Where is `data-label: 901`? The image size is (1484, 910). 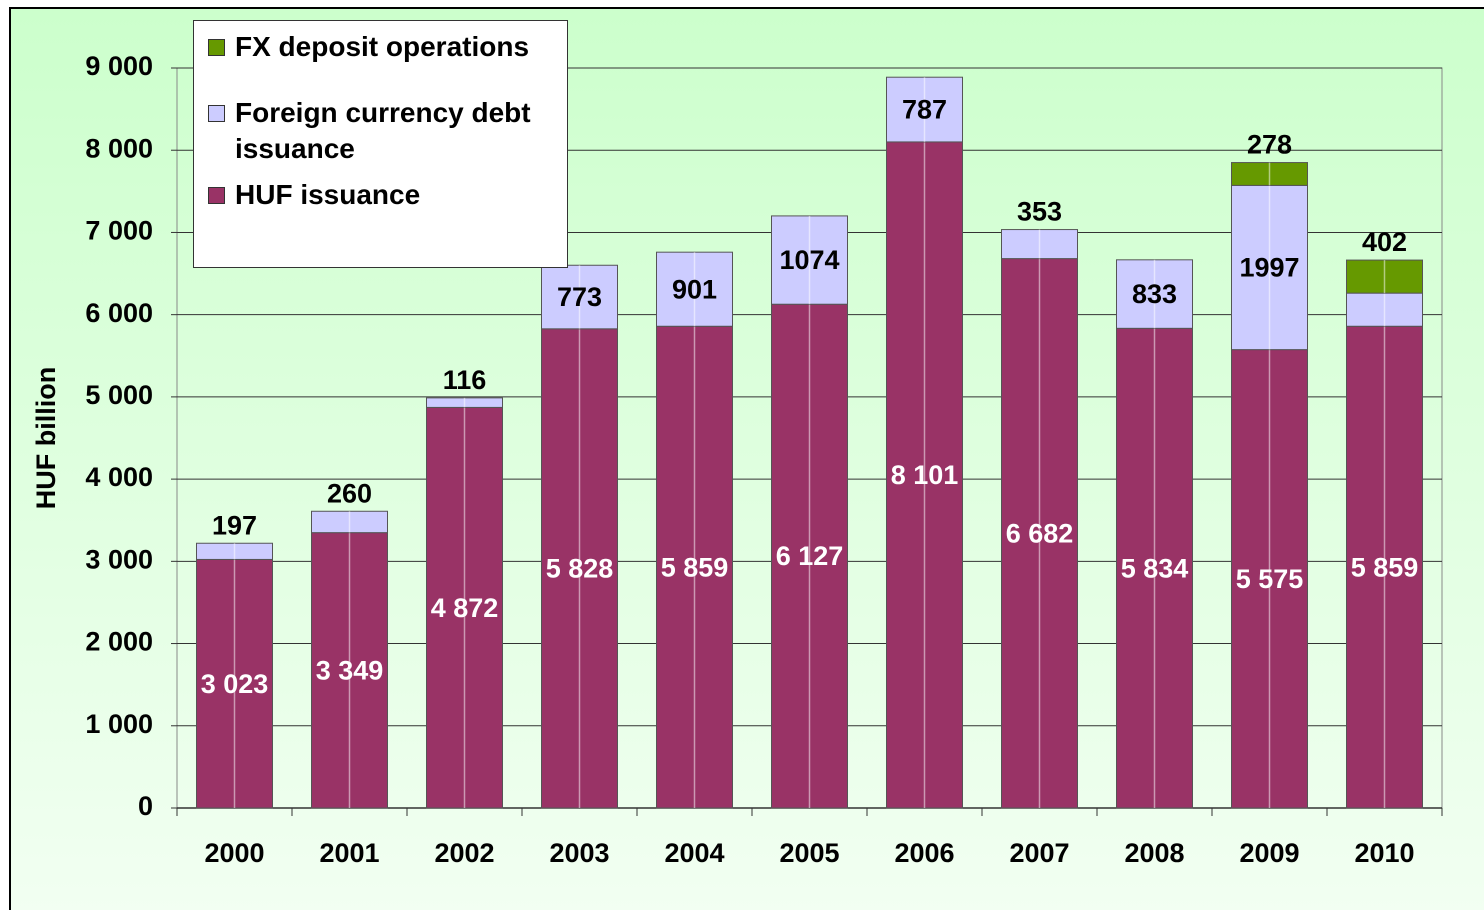
data-label: 901 is located at coordinates (694, 289).